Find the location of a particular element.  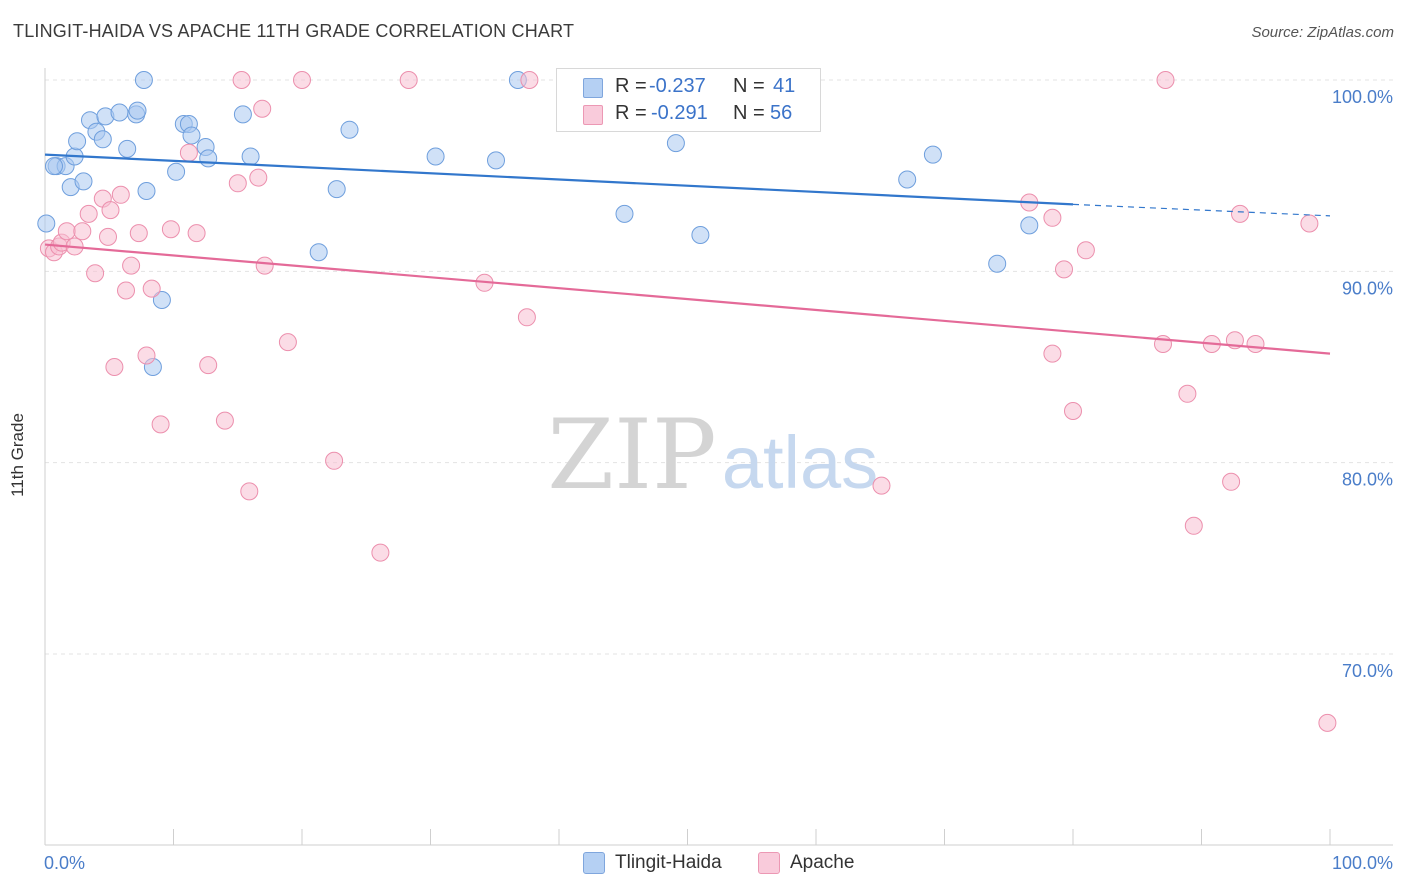

legend-n-value: 56 is located at coordinates (781, 113).